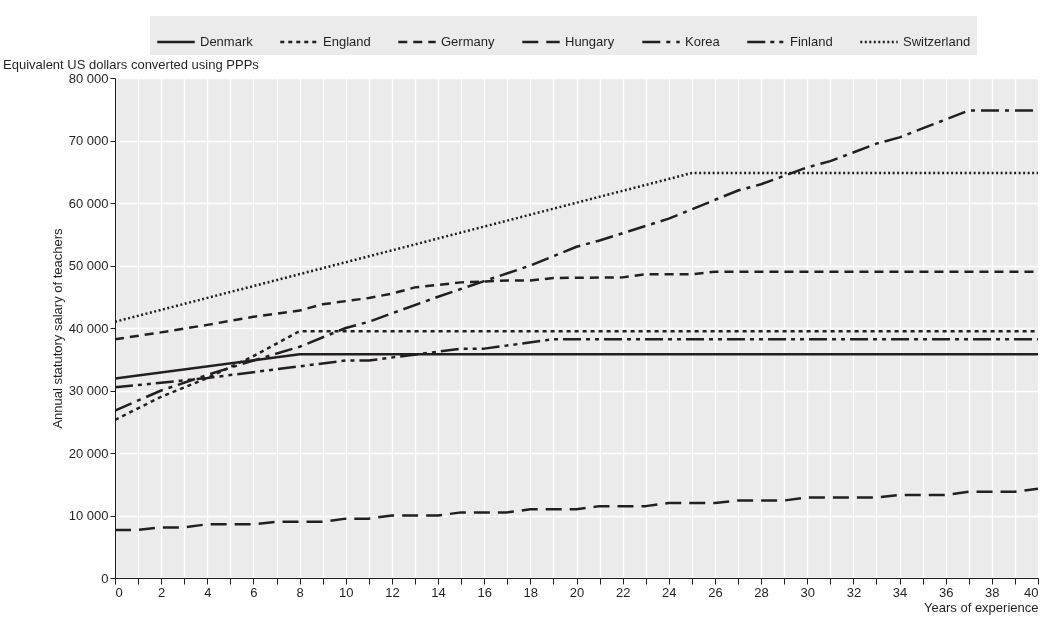  What do you see at coordinates (577, 592) in the screenshot?
I see `x-tick-label: 20` at bounding box center [577, 592].